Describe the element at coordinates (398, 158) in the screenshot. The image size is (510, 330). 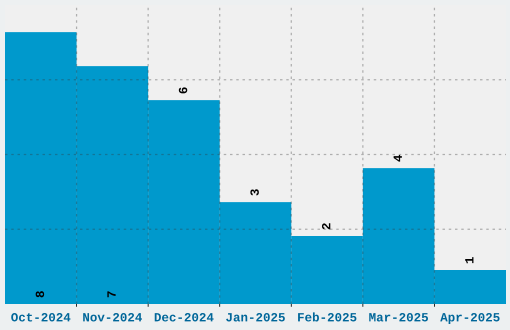
I see `data-label: 4` at that location.